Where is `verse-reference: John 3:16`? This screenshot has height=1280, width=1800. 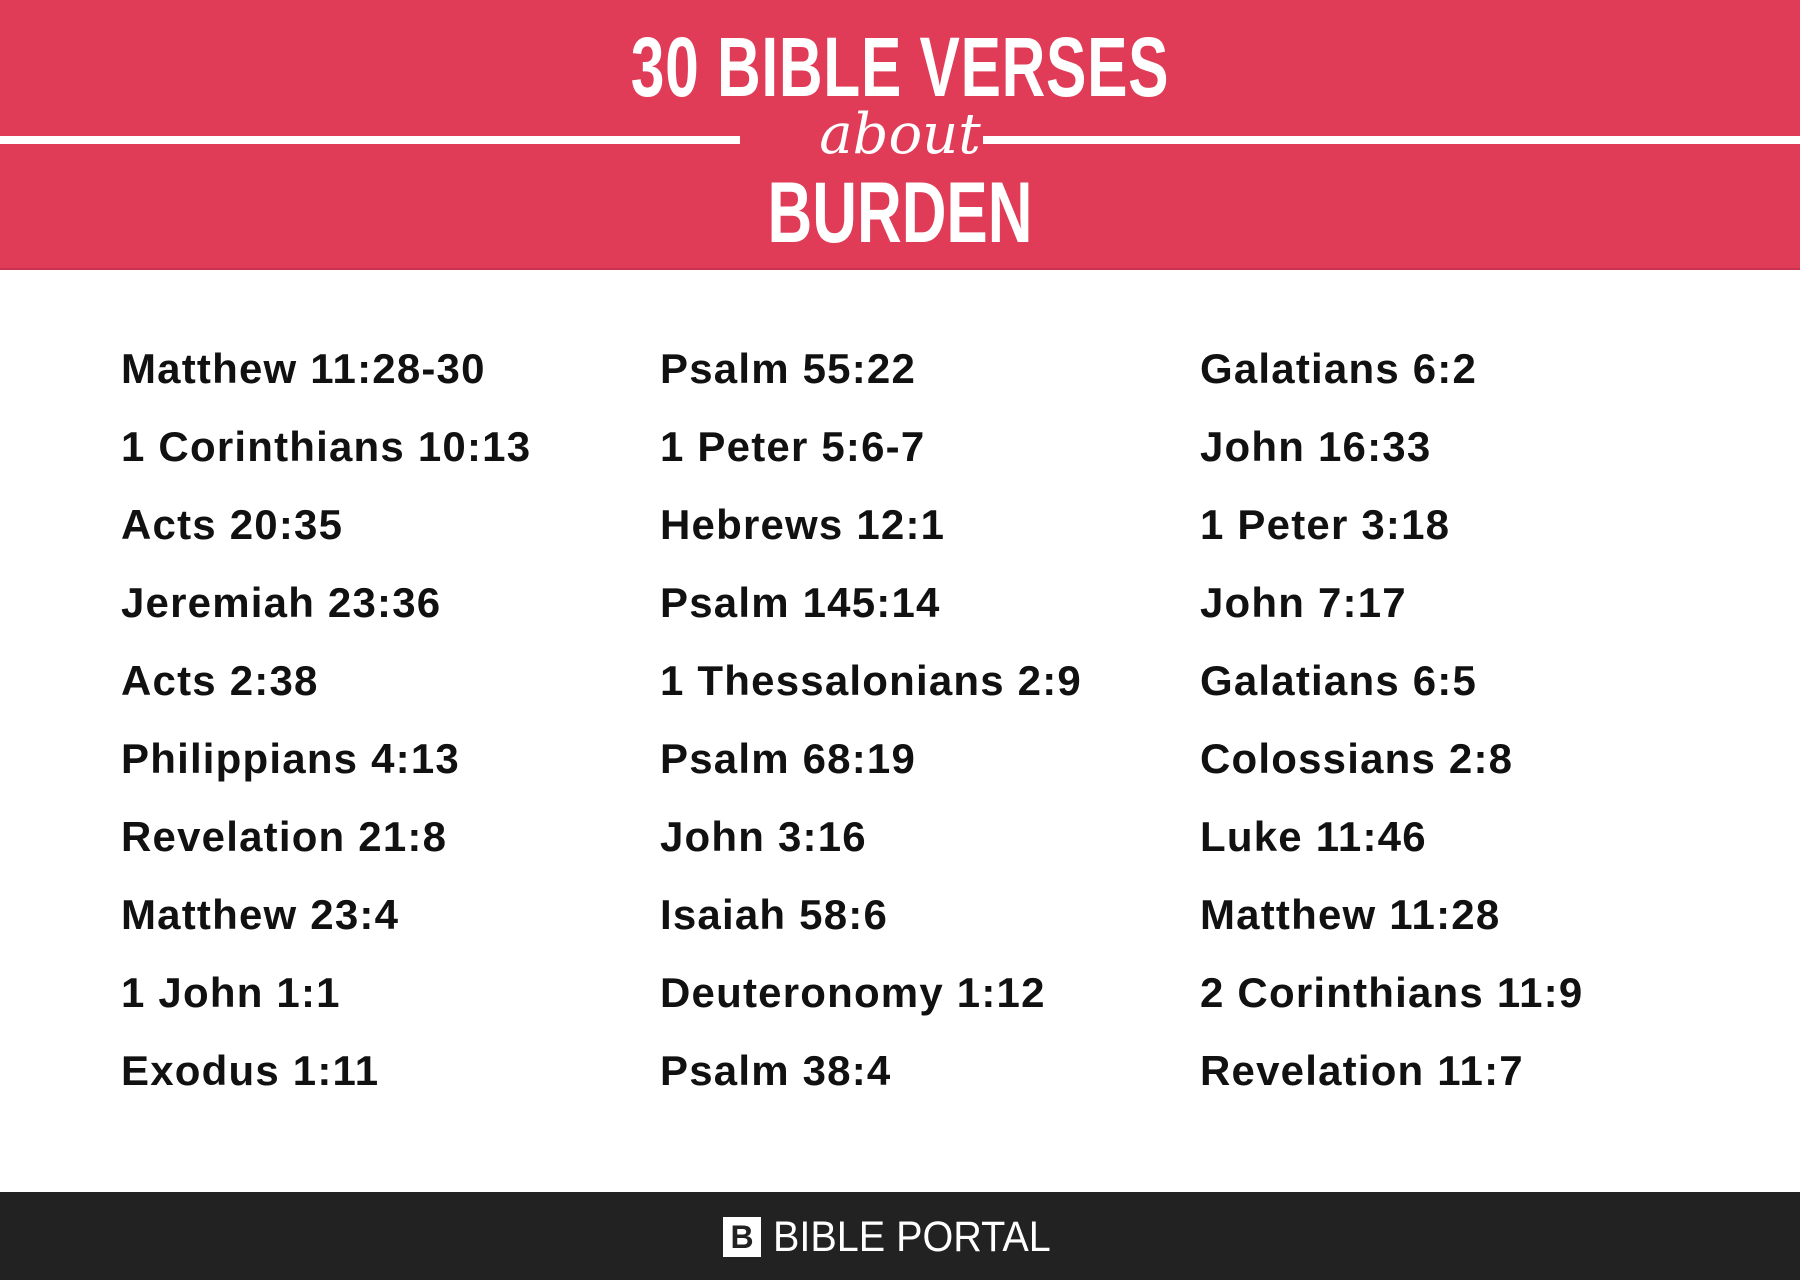 verse-reference: John 3:16 is located at coordinates (763, 836).